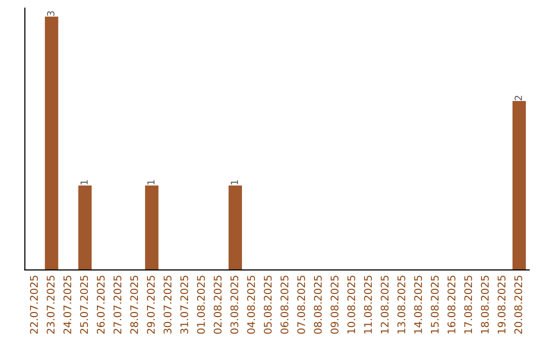 This screenshot has height=340, width=540. What do you see at coordinates (268, 305) in the screenshot?
I see `x-tick-label: 05.08.2025` at bounding box center [268, 305].